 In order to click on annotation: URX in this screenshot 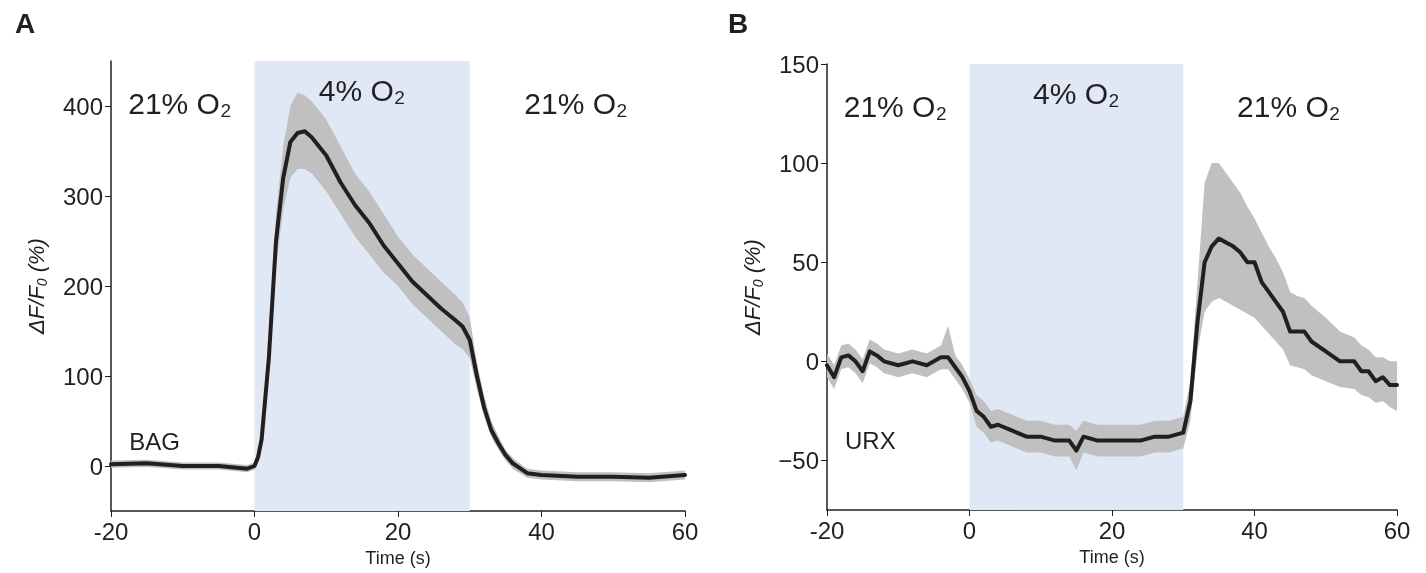, I will do `click(870, 441)`.